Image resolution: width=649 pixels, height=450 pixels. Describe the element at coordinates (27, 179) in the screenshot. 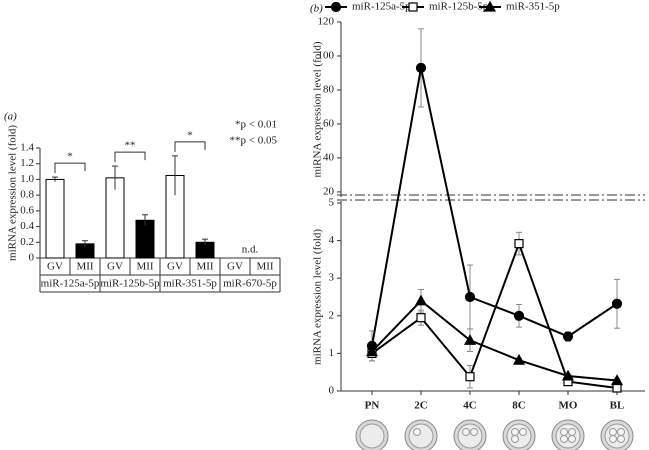

I see `y-tick-label: 1.0` at that location.